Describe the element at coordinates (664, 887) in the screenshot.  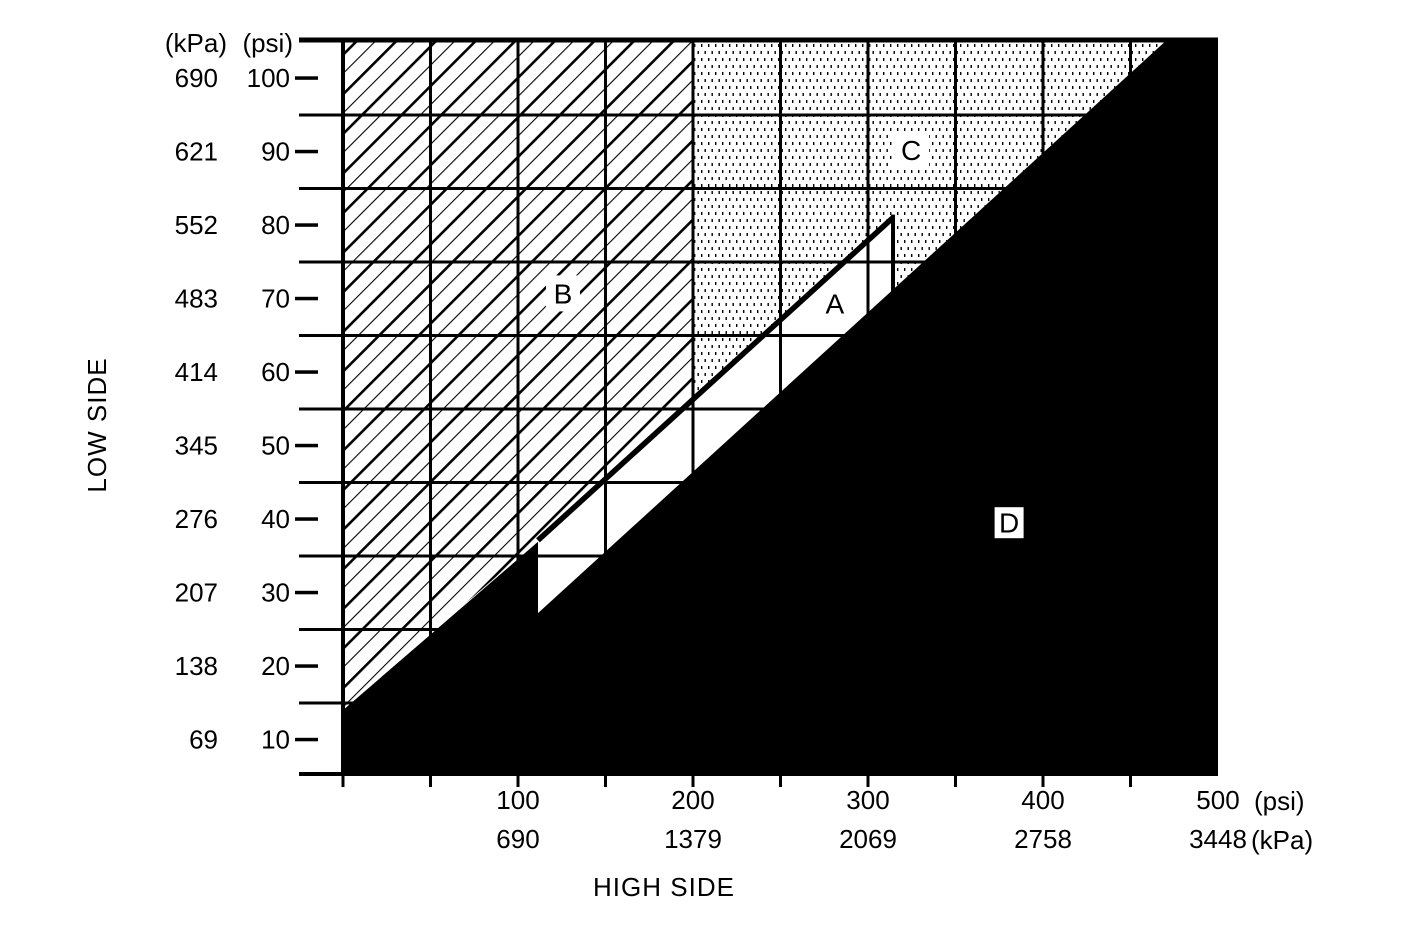
I see `x-axis-title: HIGH SIDE` at that location.